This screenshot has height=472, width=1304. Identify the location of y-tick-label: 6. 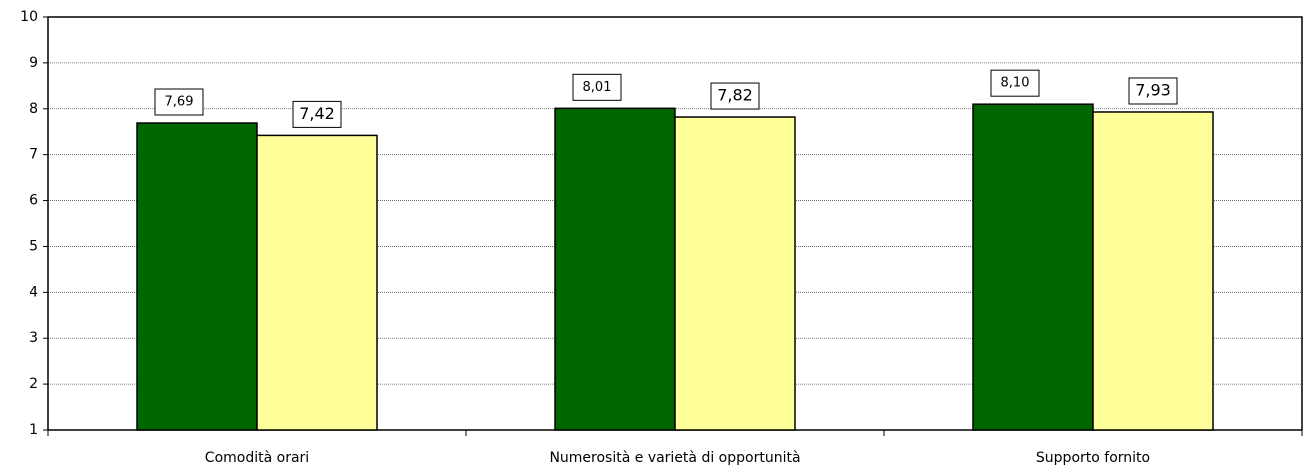
(33, 201).